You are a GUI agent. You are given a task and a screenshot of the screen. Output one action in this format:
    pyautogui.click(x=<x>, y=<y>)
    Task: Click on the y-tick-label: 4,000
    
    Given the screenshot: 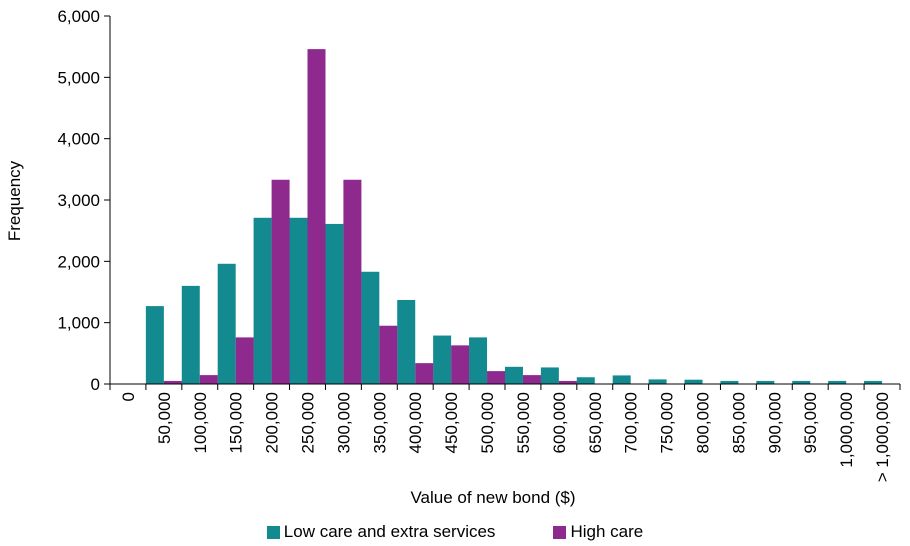 What is the action you would take?
    pyautogui.click(x=78, y=139)
    